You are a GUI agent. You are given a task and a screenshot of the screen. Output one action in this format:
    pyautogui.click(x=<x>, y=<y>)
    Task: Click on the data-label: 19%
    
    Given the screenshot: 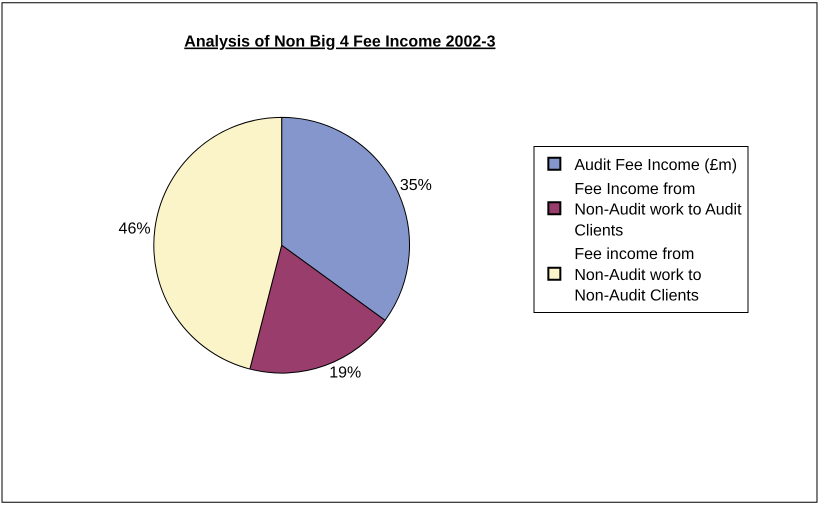 What is the action you would take?
    pyautogui.click(x=345, y=373)
    